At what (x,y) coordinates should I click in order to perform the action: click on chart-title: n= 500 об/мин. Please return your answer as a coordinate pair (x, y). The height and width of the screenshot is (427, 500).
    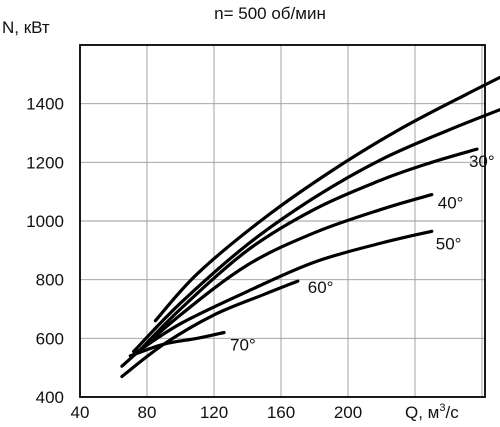
    Looking at the image, I should click on (270, 13).